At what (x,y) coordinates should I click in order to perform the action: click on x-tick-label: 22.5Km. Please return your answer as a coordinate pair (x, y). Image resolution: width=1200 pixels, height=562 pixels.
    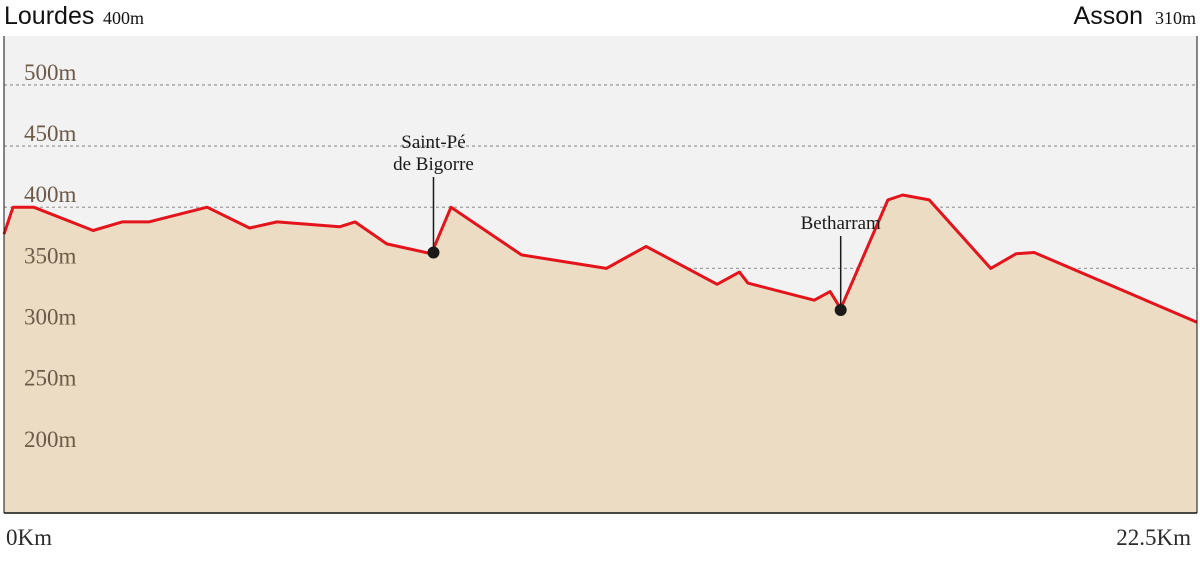
    Looking at the image, I should click on (1153, 537).